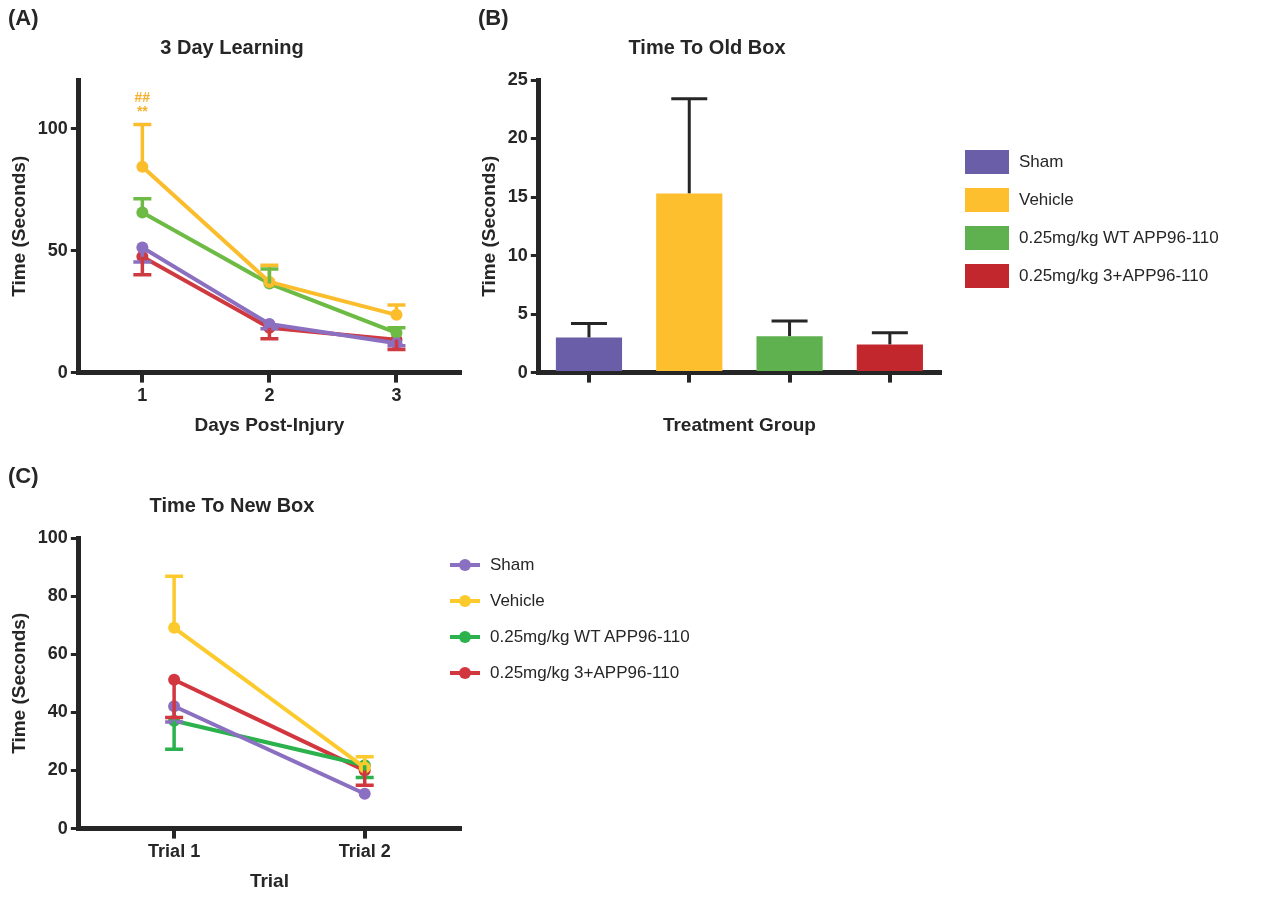 The height and width of the screenshot is (903, 1287). Describe the element at coordinates (57, 711) in the screenshot. I see `y-tick-label: 40` at that location.